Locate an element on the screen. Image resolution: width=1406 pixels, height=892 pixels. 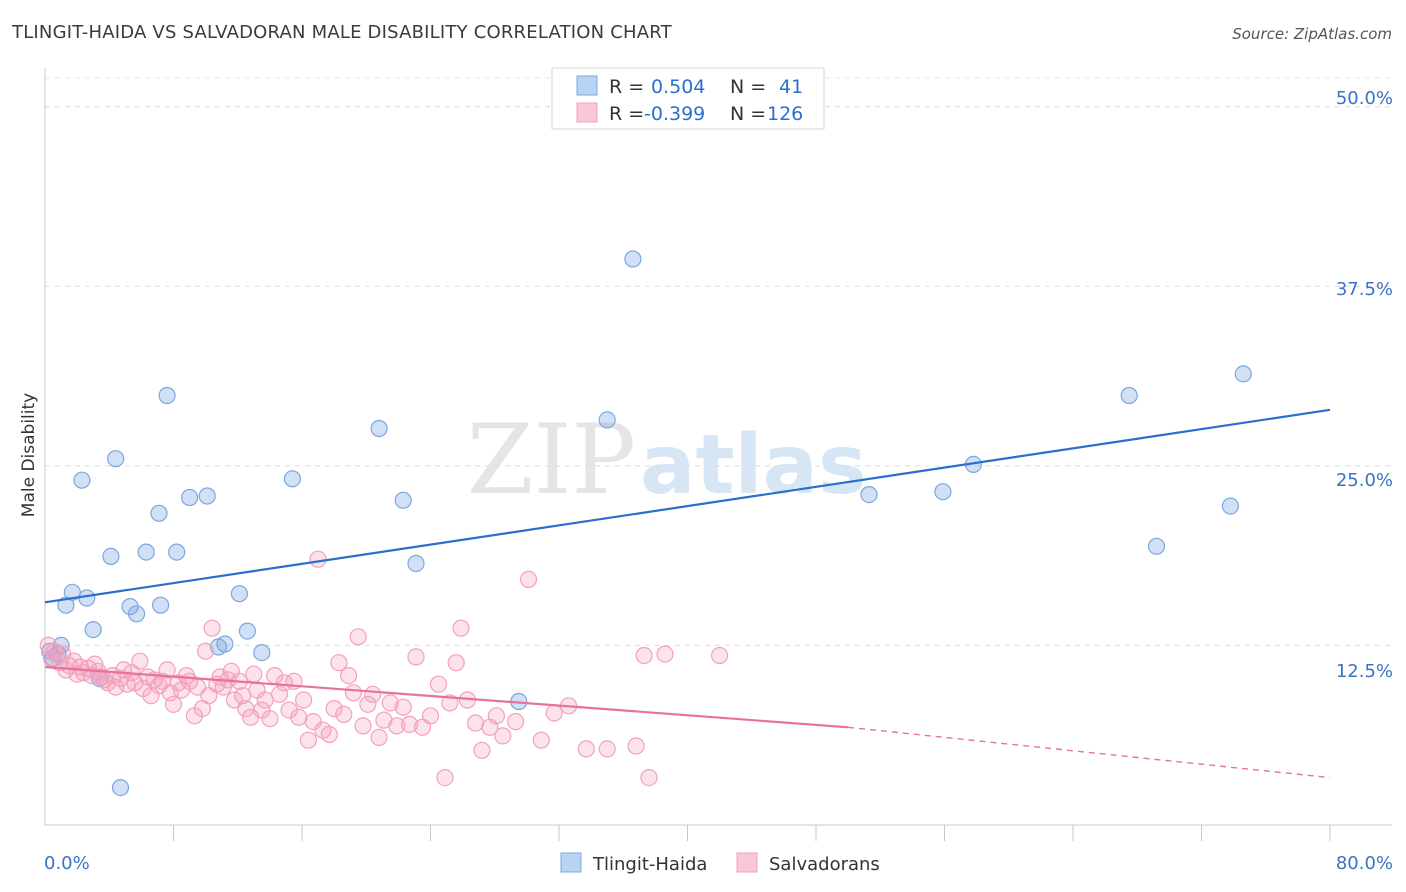
stats-swatch-salvadoran is located at coordinates (587, 112).